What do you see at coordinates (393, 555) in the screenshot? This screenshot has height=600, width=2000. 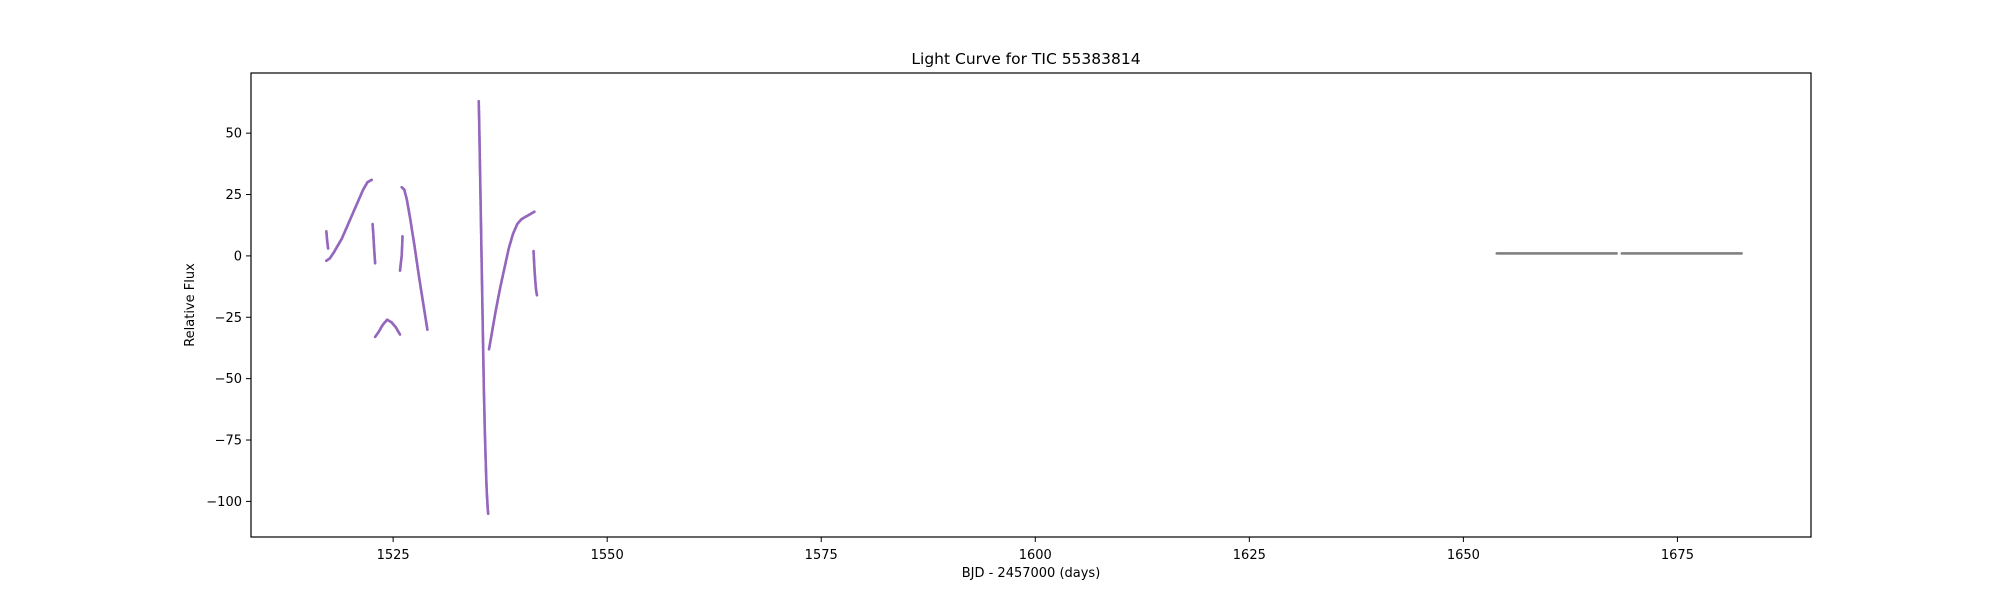 I see `x-tick-label: 1525` at bounding box center [393, 555].